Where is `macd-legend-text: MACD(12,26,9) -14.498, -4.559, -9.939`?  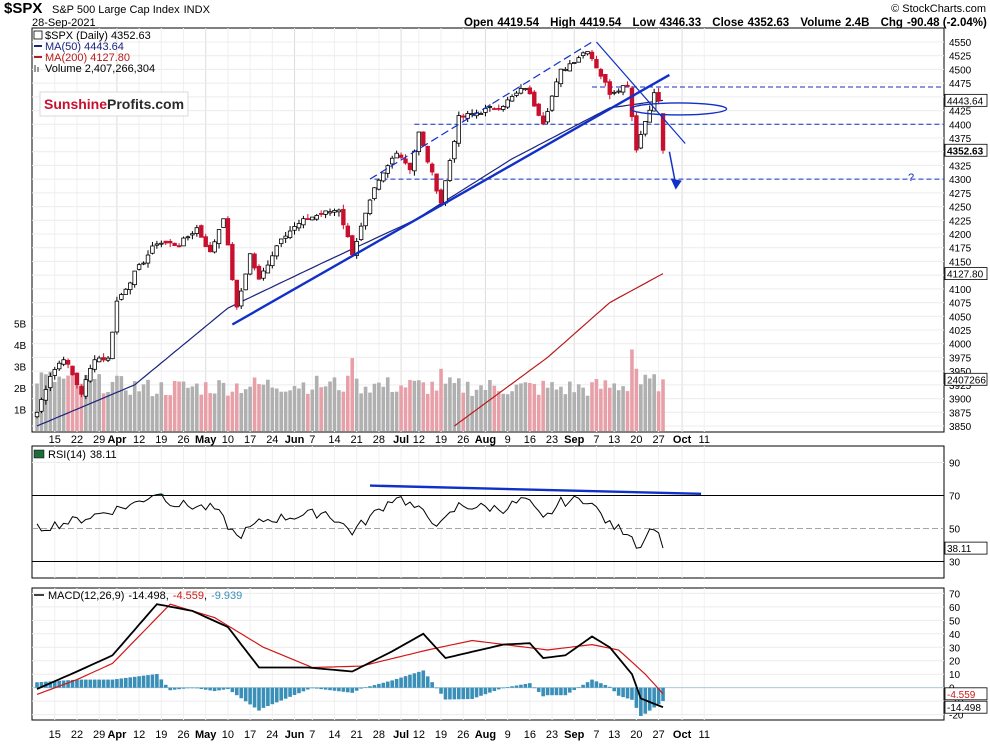
macd-legend-text: MACD(12,26,9) -14.498, -4.559, -9.939 is located at coordinates (145, 596).